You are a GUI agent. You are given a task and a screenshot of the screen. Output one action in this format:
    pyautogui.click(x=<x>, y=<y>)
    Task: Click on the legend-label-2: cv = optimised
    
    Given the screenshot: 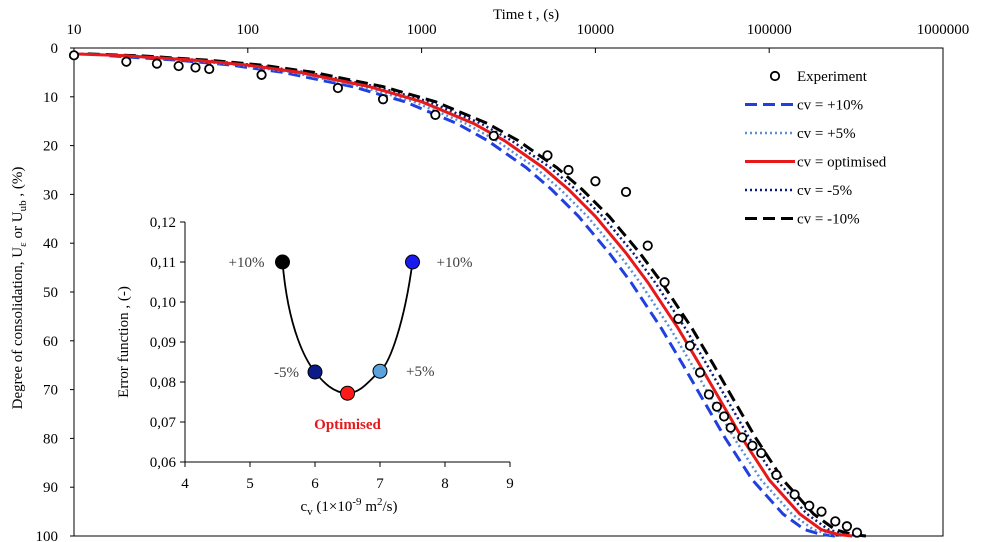 What is the action you would take?
    pyautogui.click(x=842, y=163)
    